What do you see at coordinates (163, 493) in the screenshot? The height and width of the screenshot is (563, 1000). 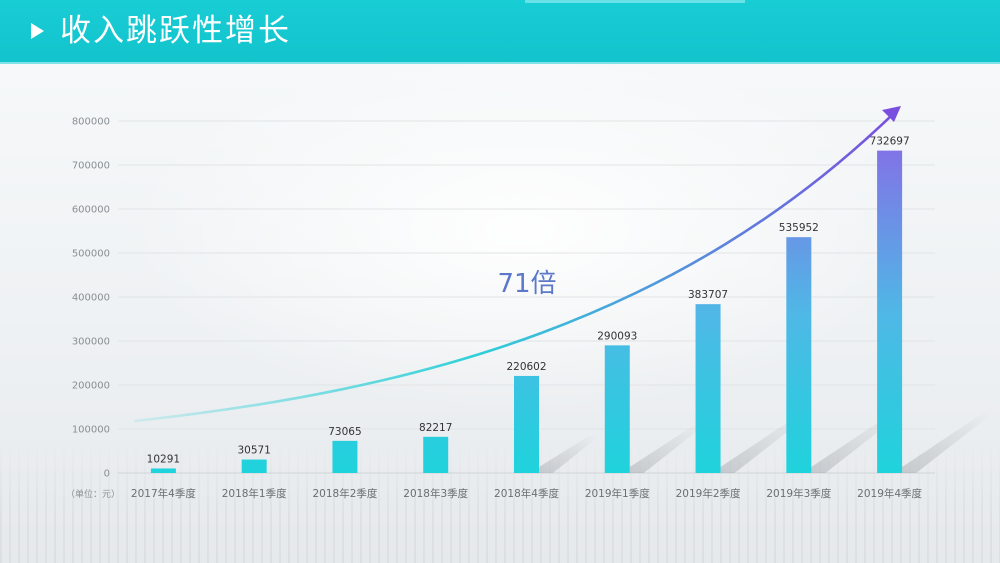 I see `x-tick-label: 2017年4季度` at bounding box center [163, 493].